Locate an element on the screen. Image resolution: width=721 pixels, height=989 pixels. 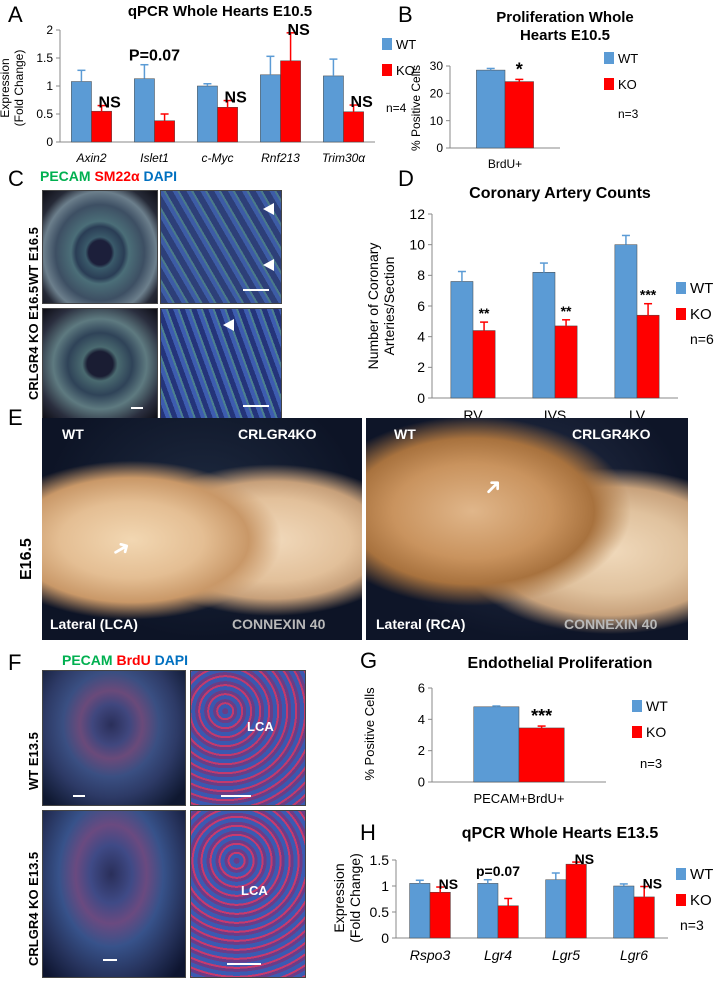
chart-g-bar-ko is located at coordinates (541, 755).